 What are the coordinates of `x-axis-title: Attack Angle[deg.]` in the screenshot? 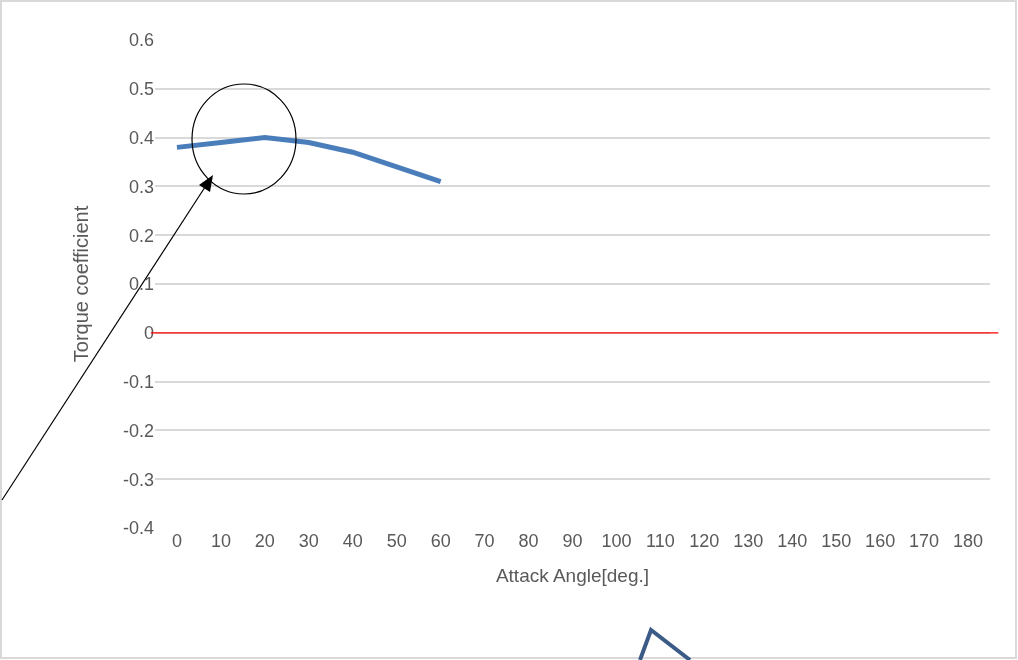 It's located at (572, 575).